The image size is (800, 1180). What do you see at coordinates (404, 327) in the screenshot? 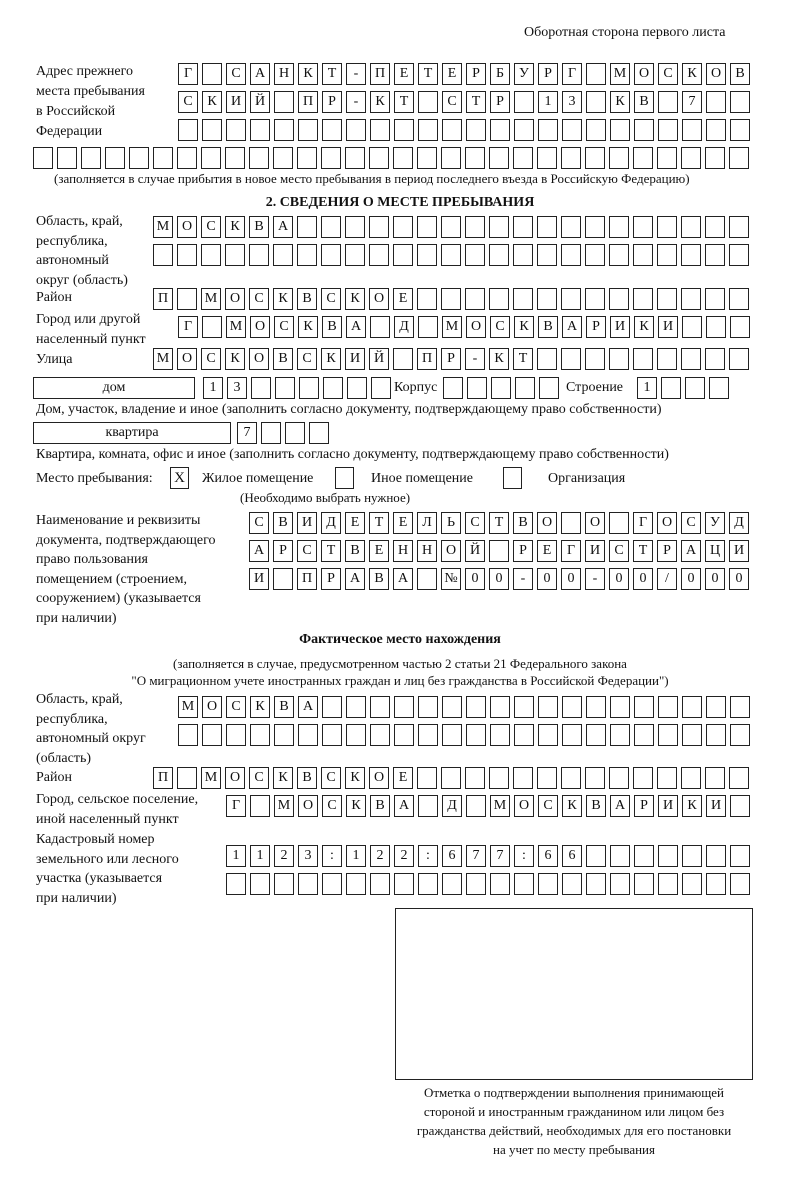
I see `char-cell: Д` at bounding box center [404, 327].